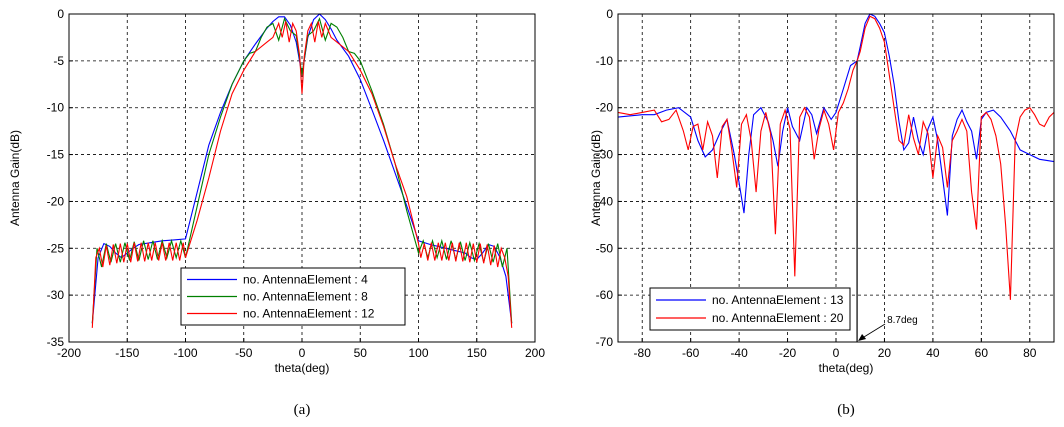  I want to click on x-tick-label: -80, so click(643, 353).